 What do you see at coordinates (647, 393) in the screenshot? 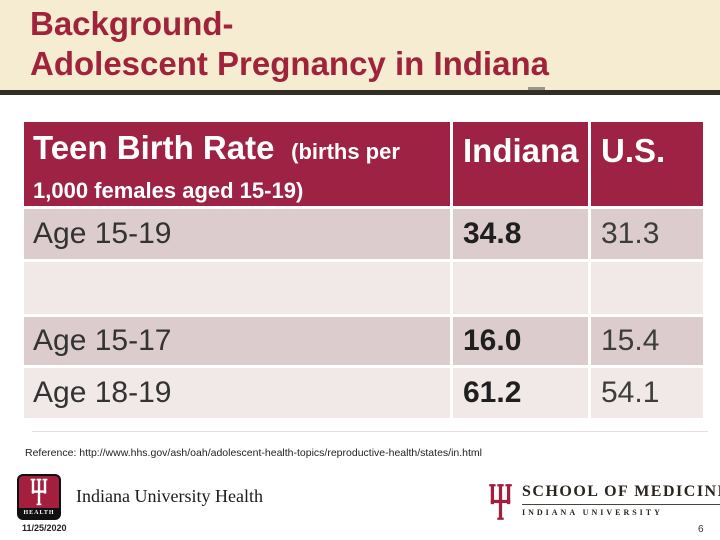
I see `table-cell-us: 54.1` at bounding box center [647, 393].